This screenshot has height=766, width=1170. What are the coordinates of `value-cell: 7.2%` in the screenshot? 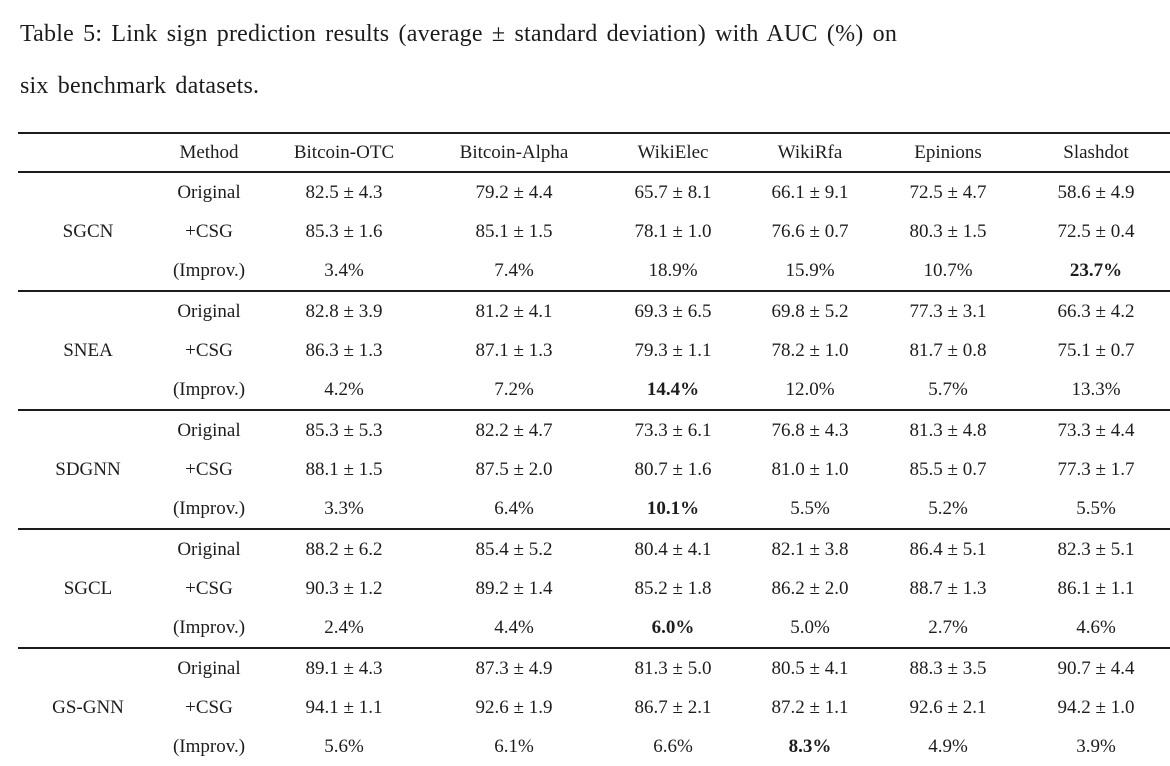 It's located at (514, 390).